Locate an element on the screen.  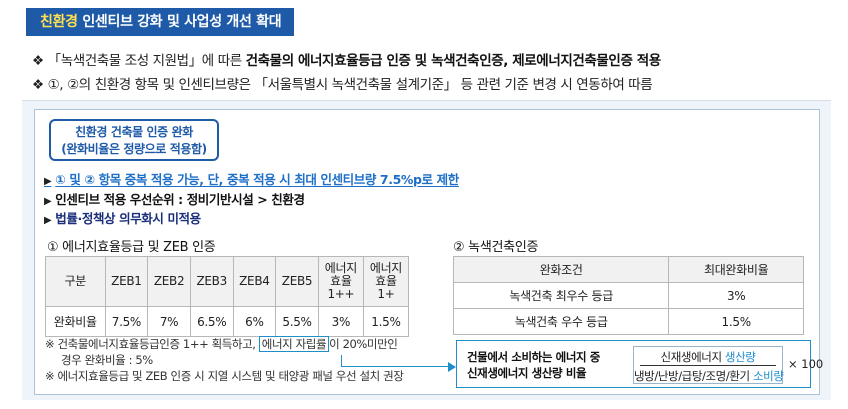
table-header-row: 완화조건 최대완화비율 is located at coordinates (628, 269).